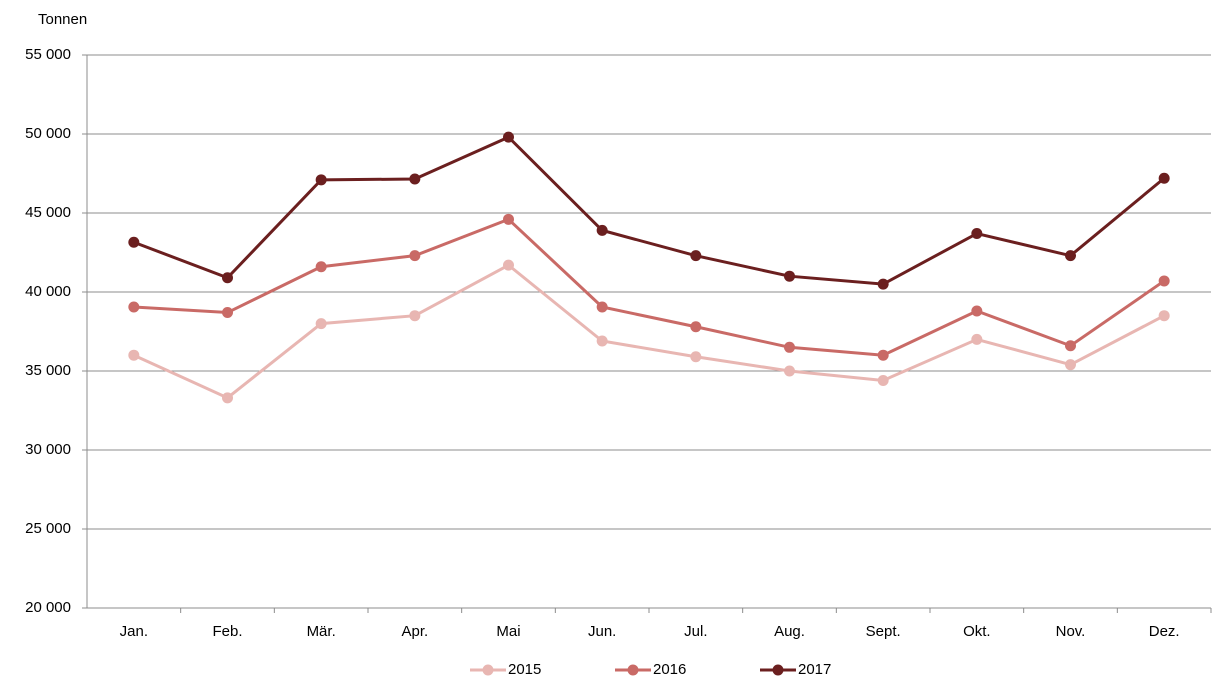 The width and height of the screenshot is (1213, 687). What do you see at coordinates (883, 631) in the screenshot?
I see `x-tick-label: Sept.` at bounding box center [883, 631].